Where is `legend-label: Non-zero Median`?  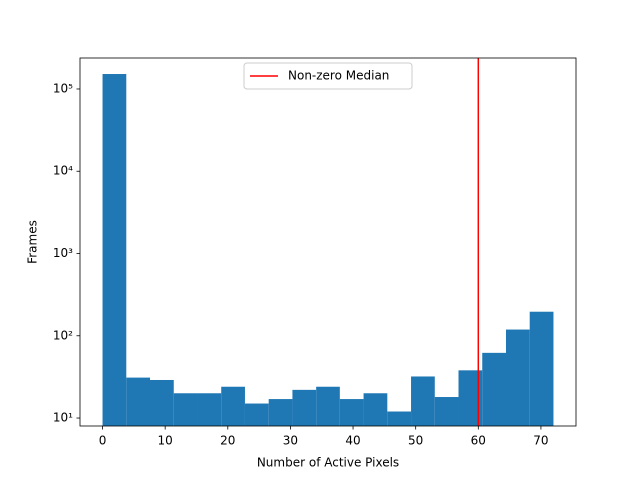
legend-label: Non-zero Median is located at coordinates (338, 76).